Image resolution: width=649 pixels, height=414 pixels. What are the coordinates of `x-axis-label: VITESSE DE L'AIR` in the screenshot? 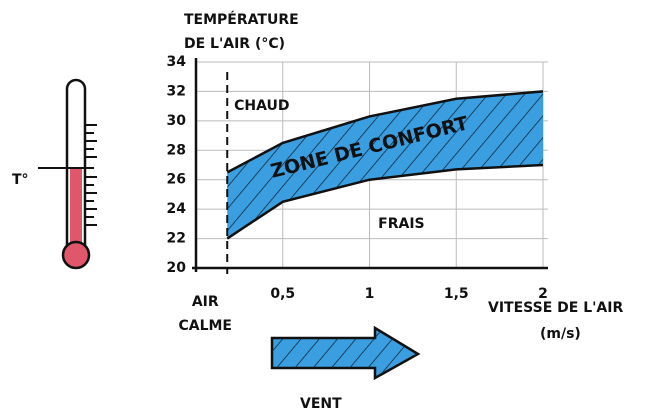 It's located at (555, 308).